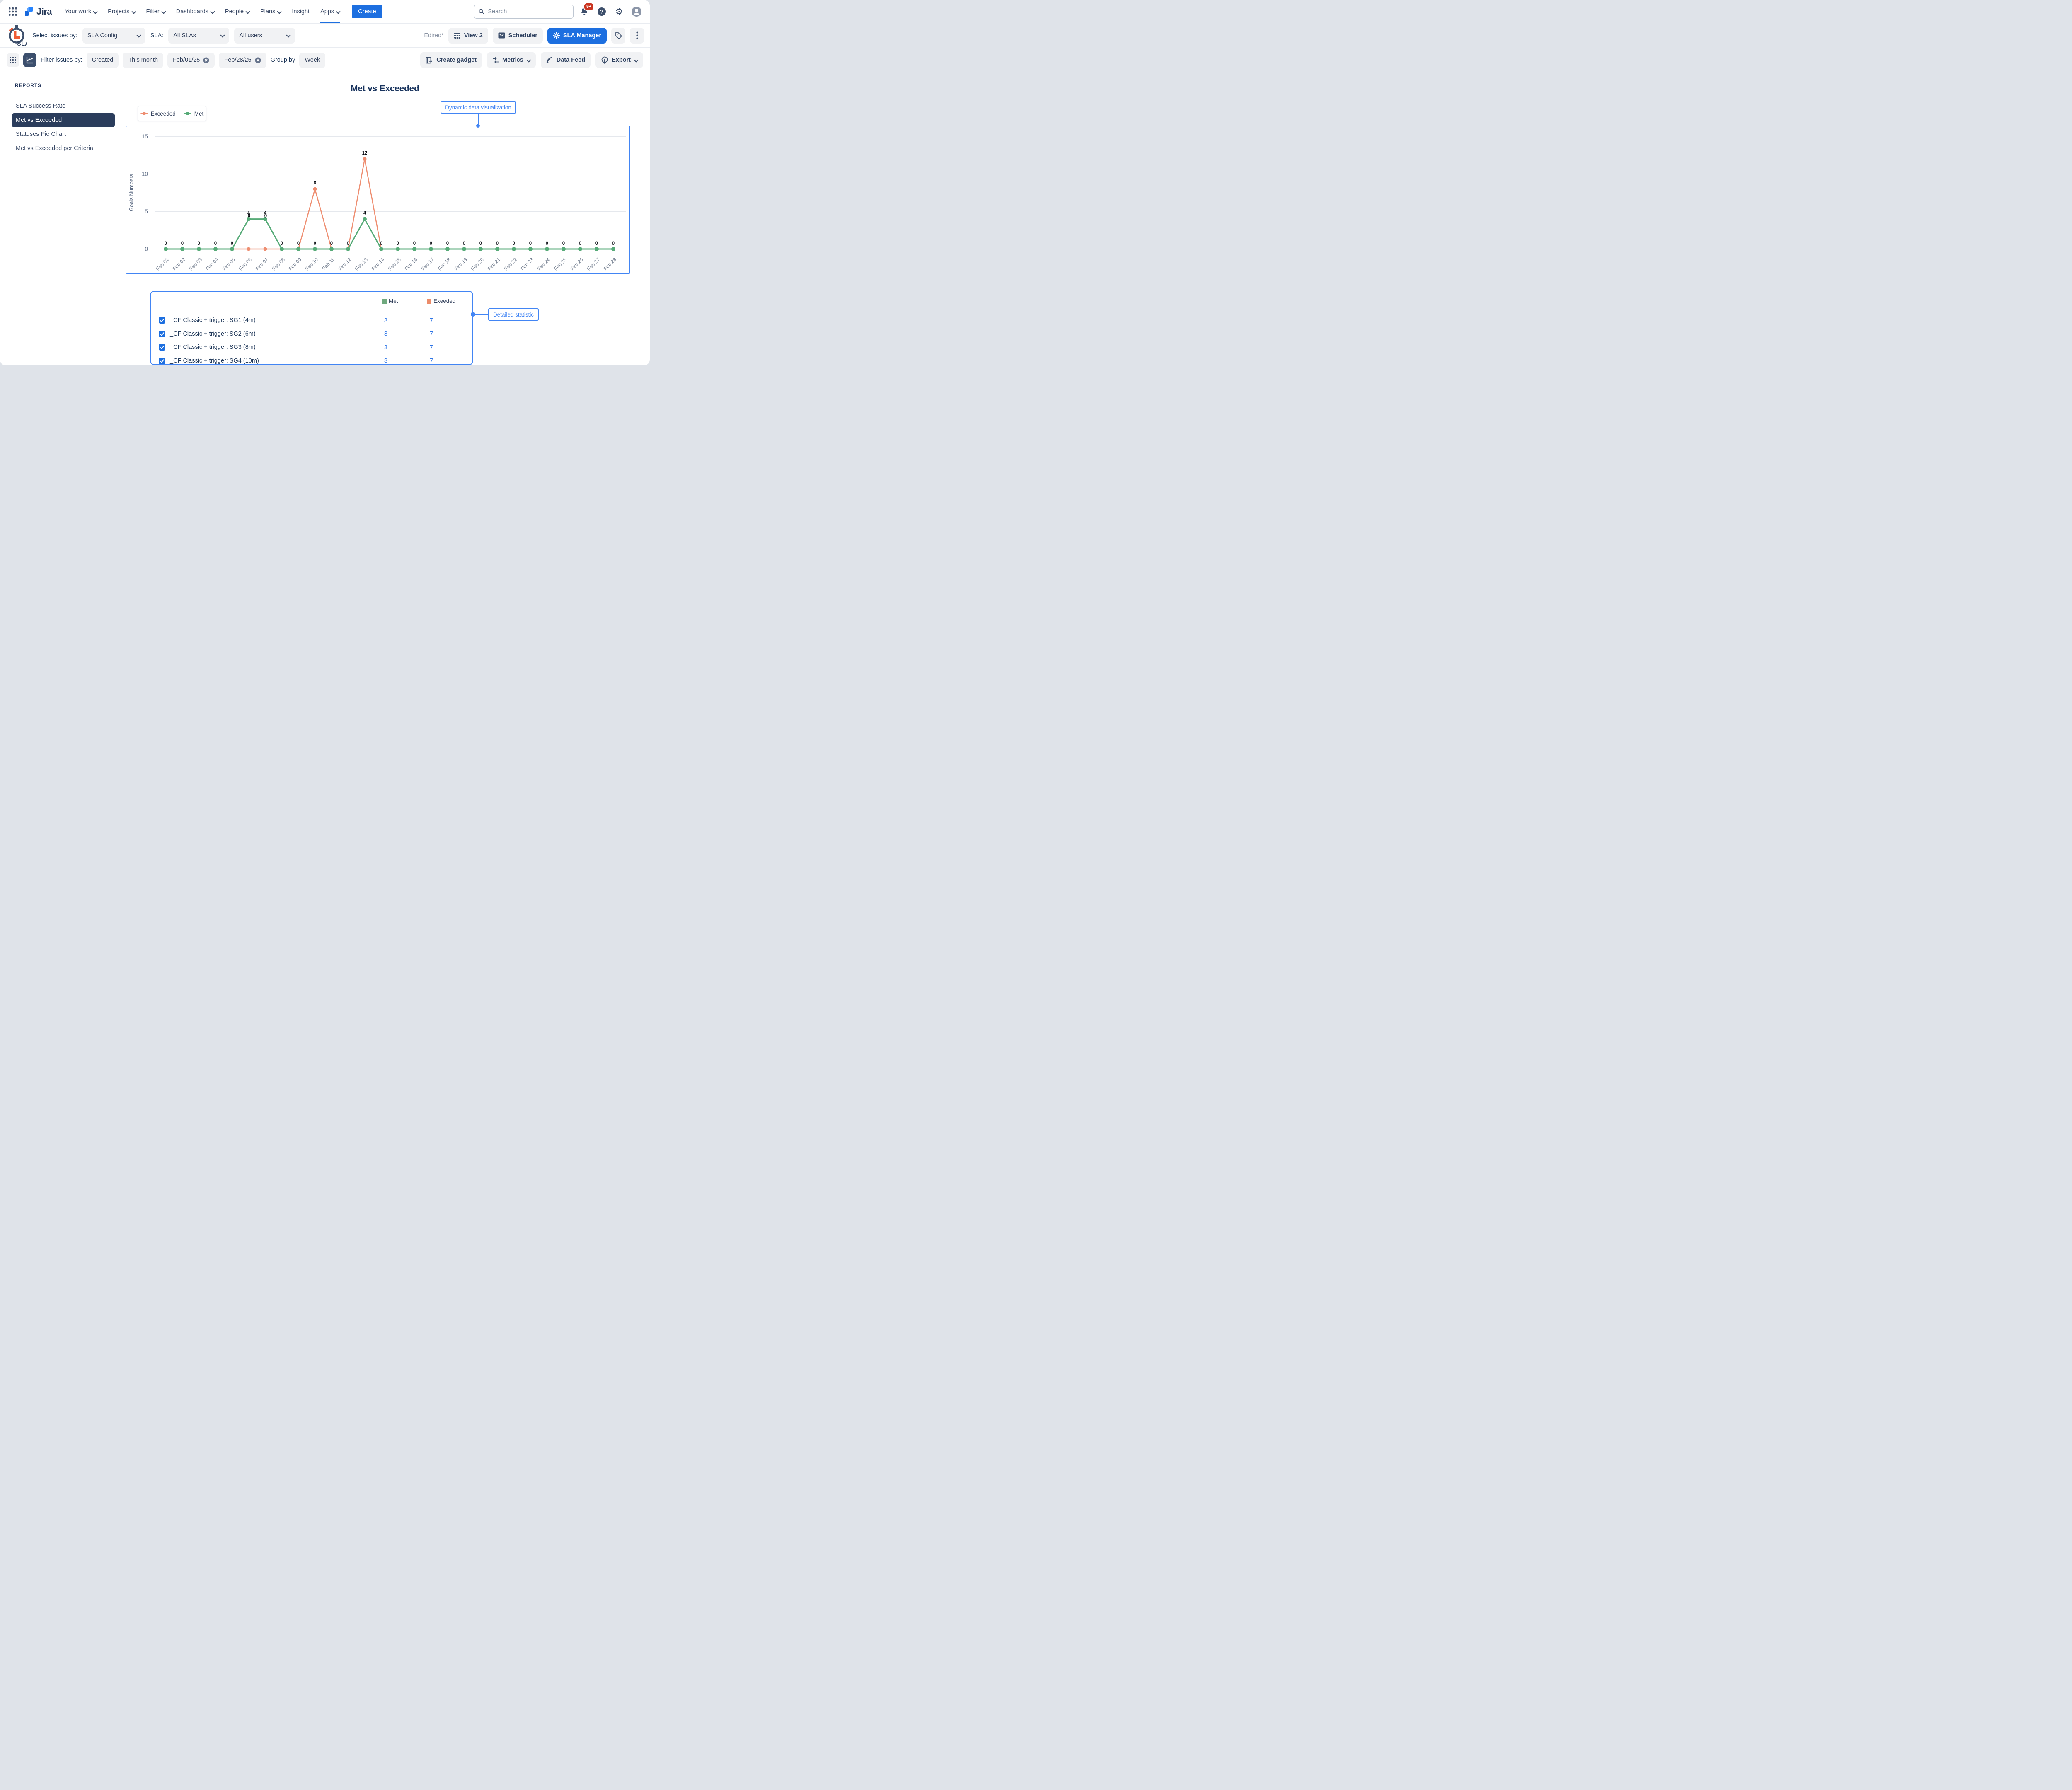 The image size is (2072, 1790). I want to click on app-switcher-icon, so click(13, 11).